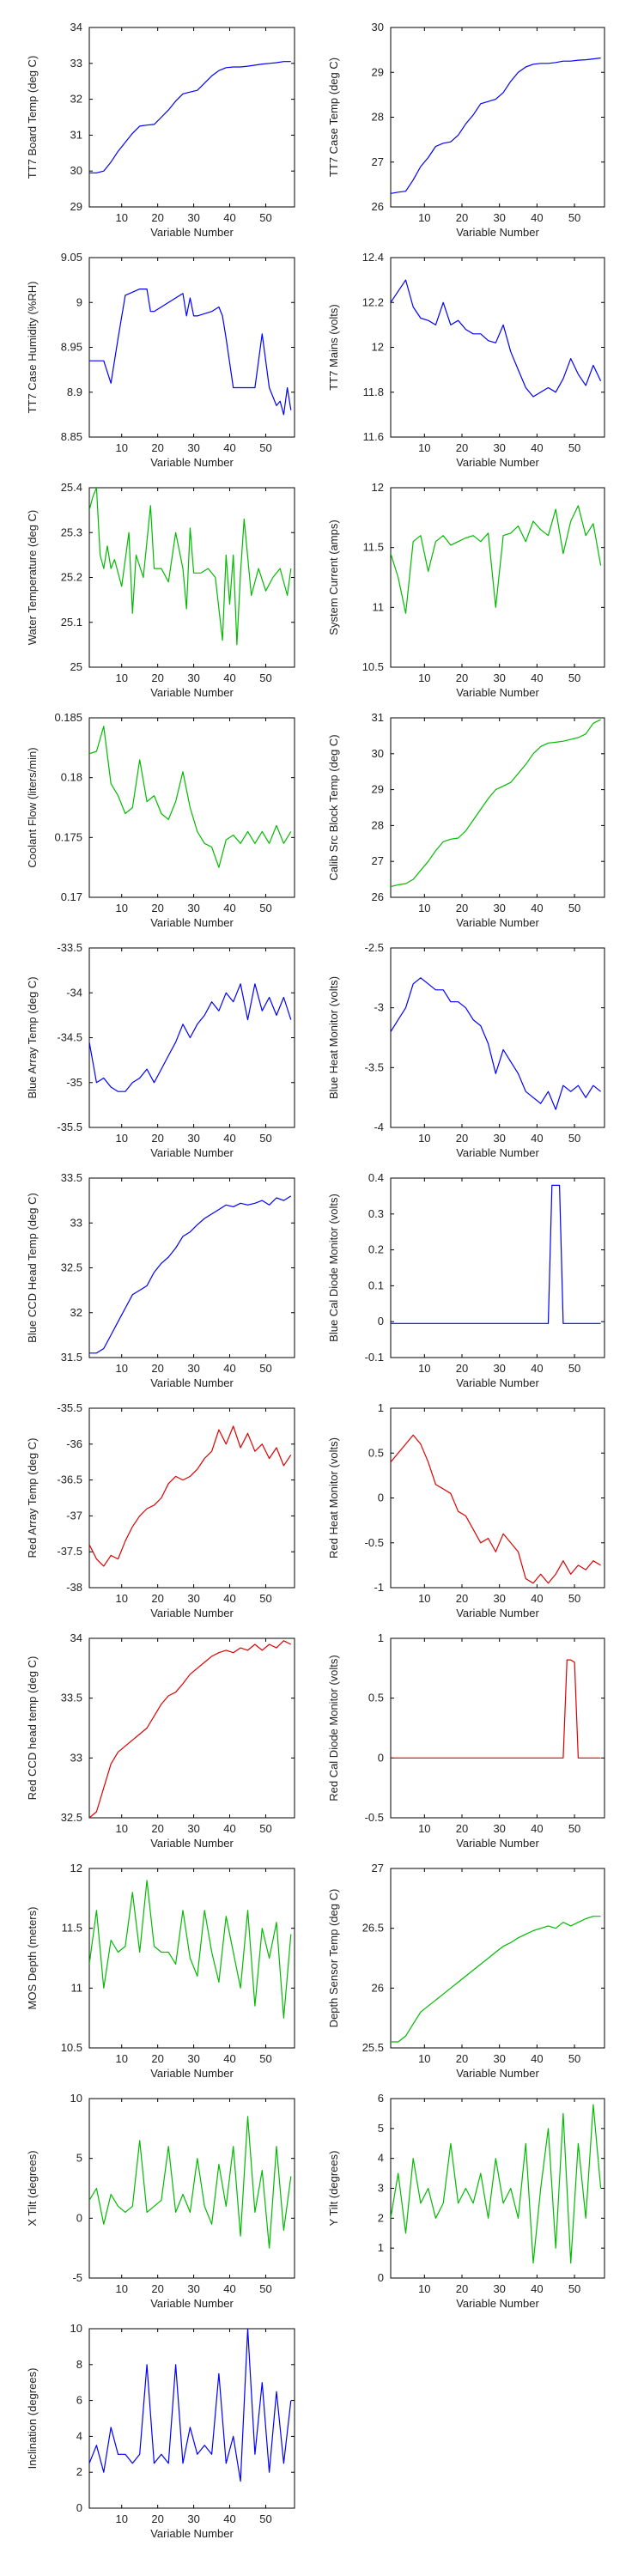  I want to click on y-tick-label: 8, so click(79, 2364).